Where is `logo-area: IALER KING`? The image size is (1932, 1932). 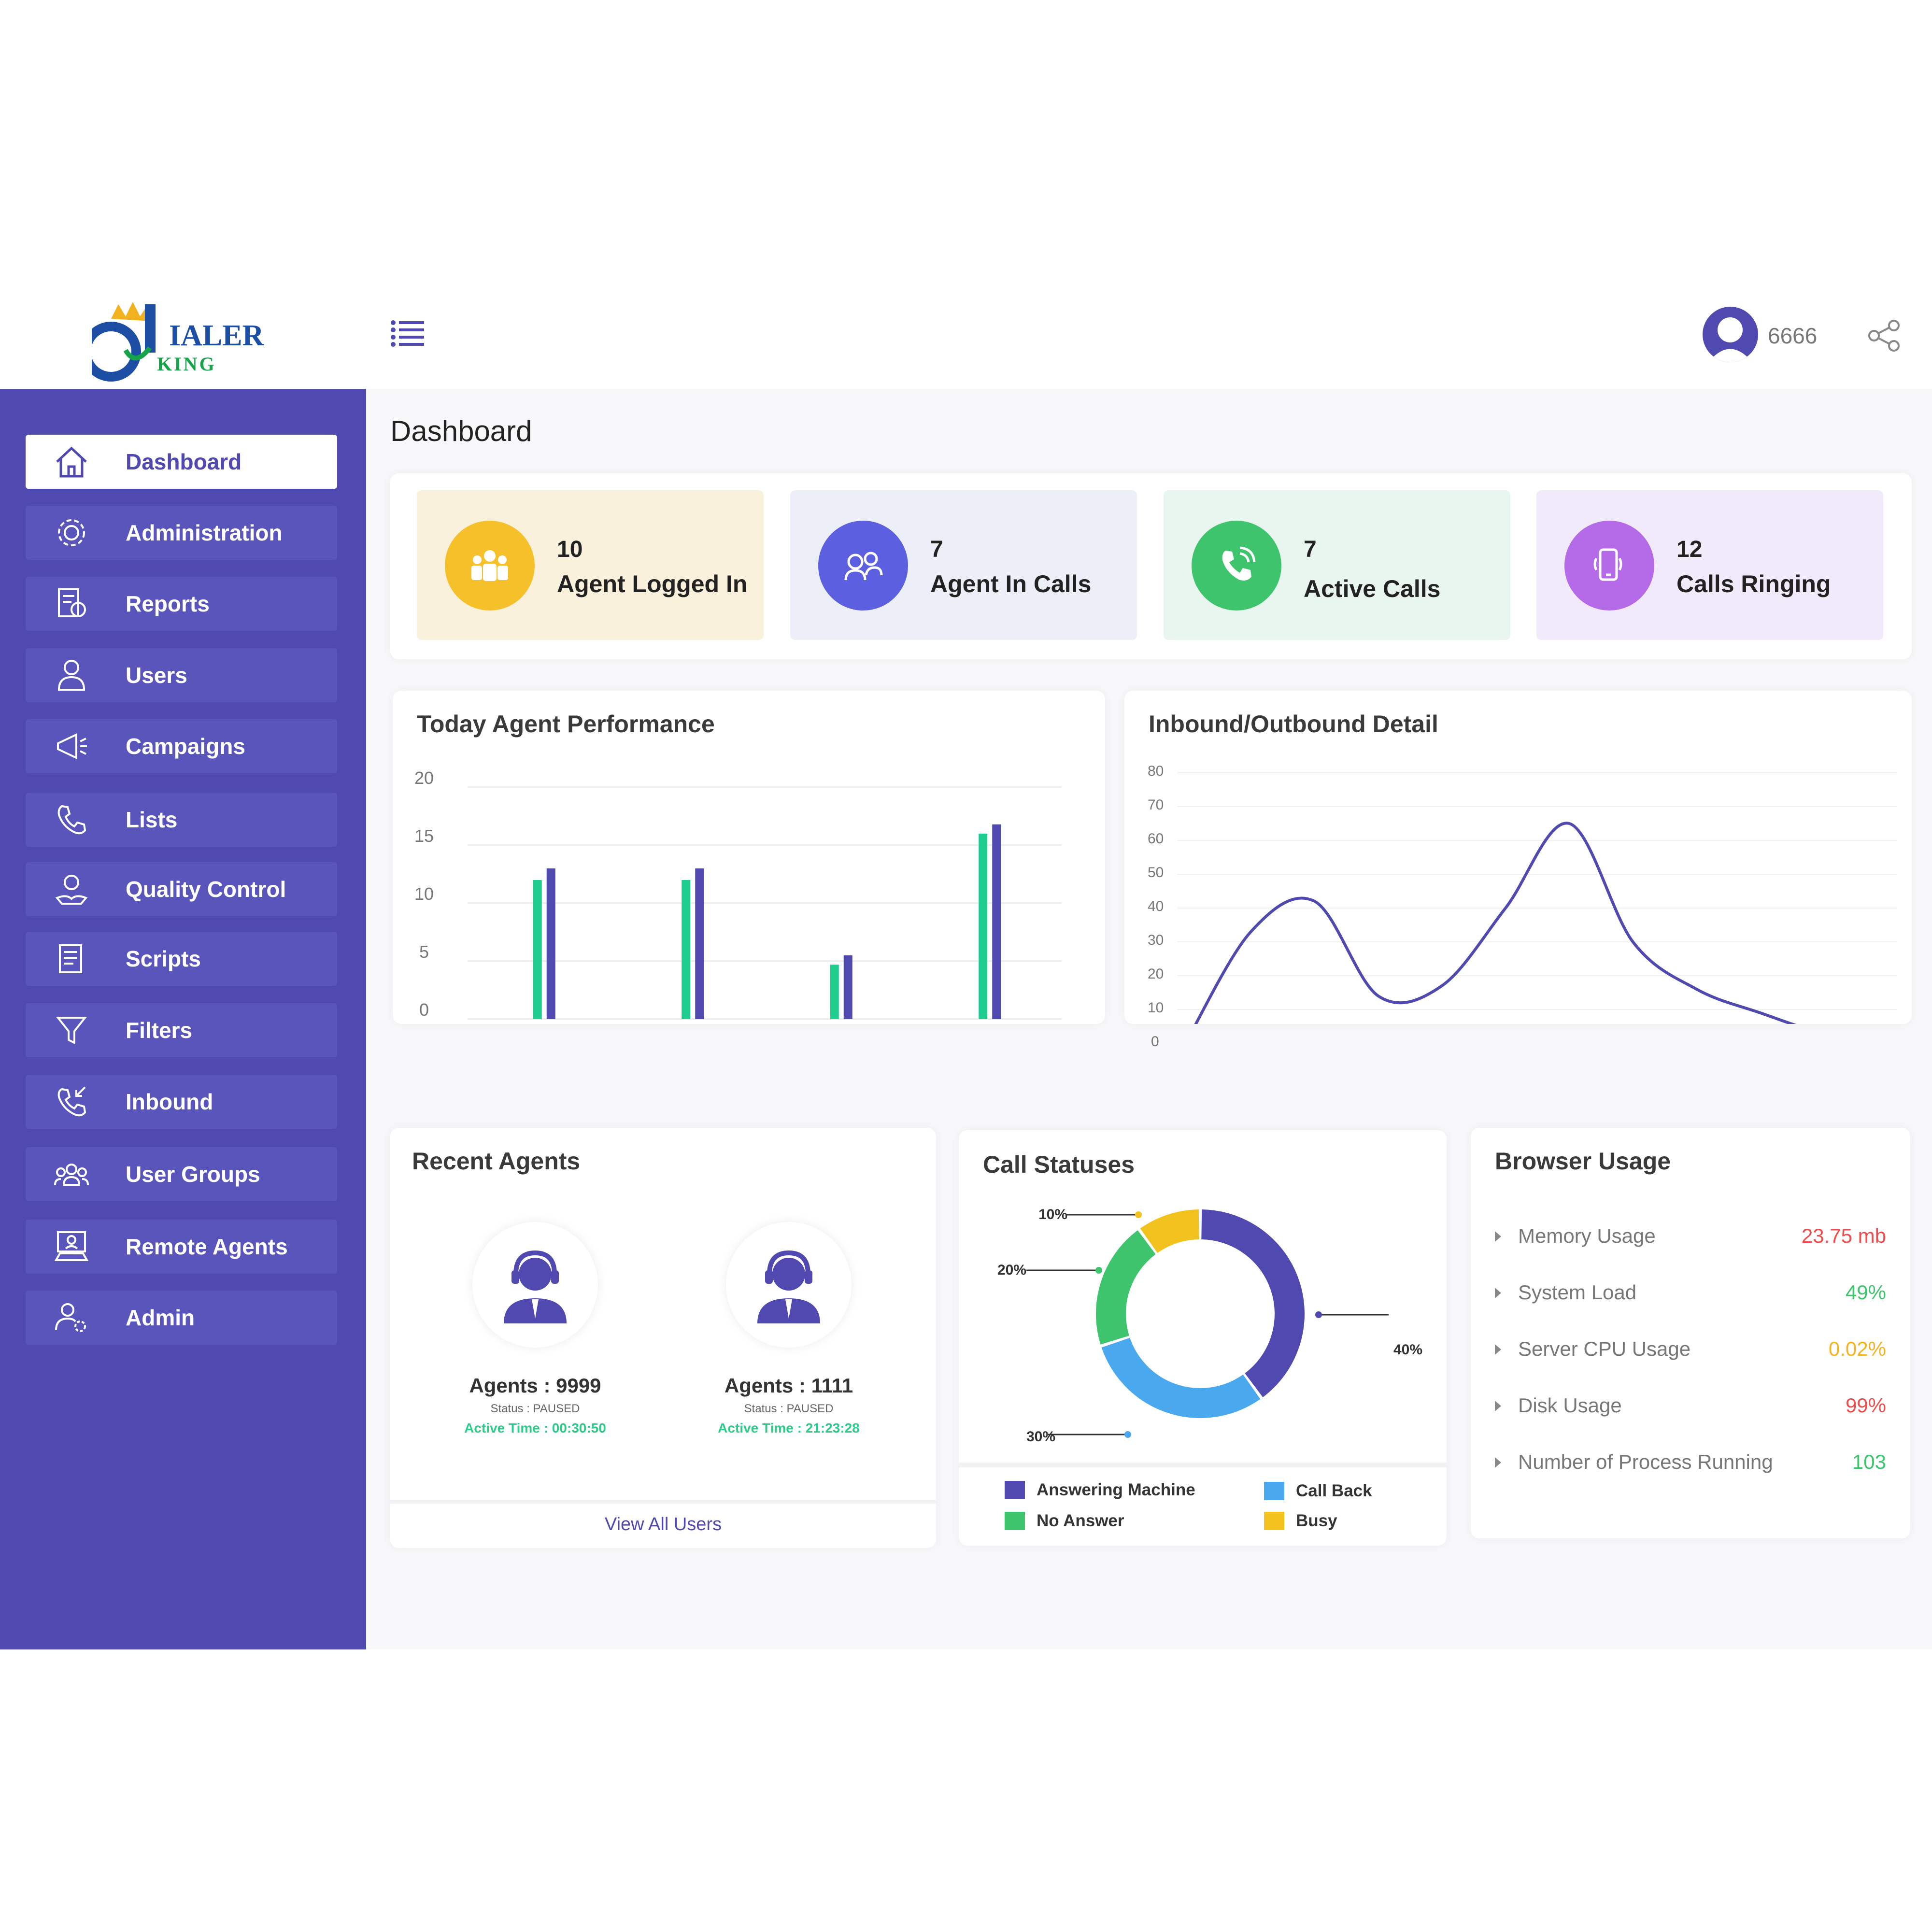 logo-area: IALER KING is located at coordinates (183, 334).